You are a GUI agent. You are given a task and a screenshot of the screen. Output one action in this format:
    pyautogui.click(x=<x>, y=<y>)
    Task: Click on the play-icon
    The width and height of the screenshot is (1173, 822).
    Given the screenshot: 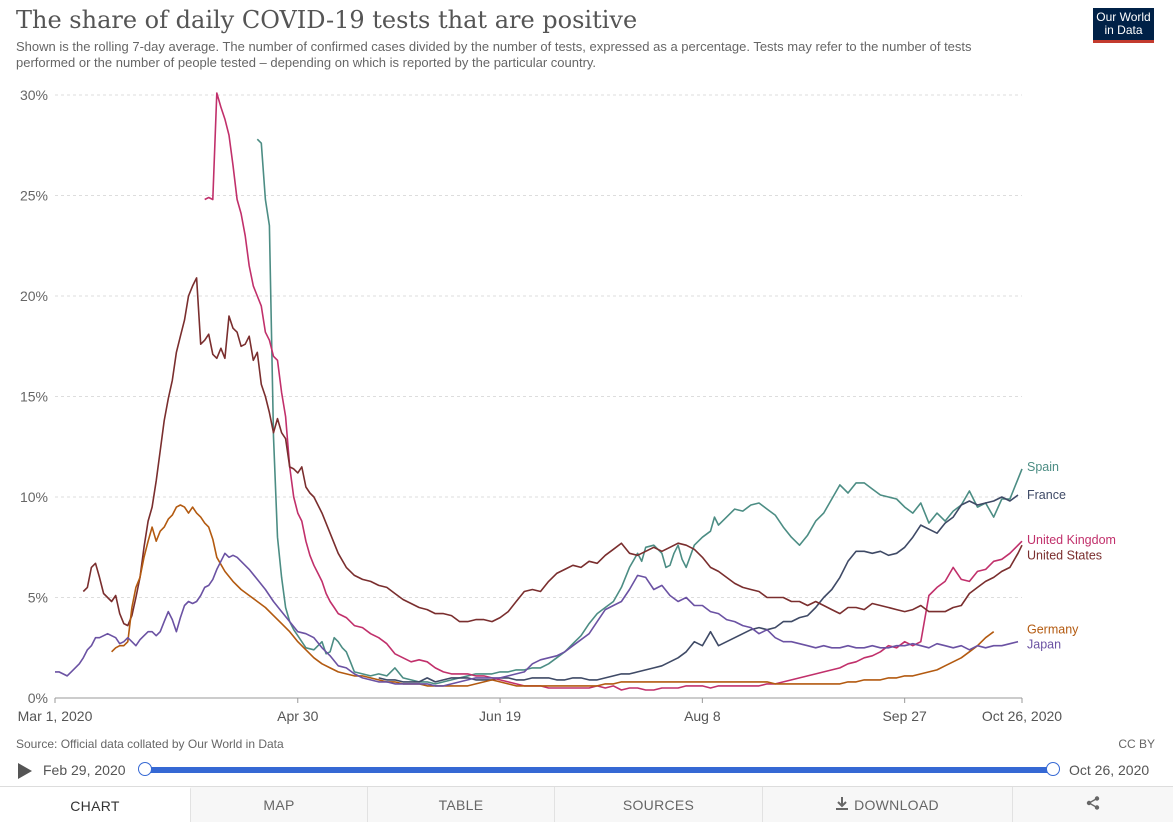 What is the action you would take?
    pyautogui.click(x=25, y=771)
    